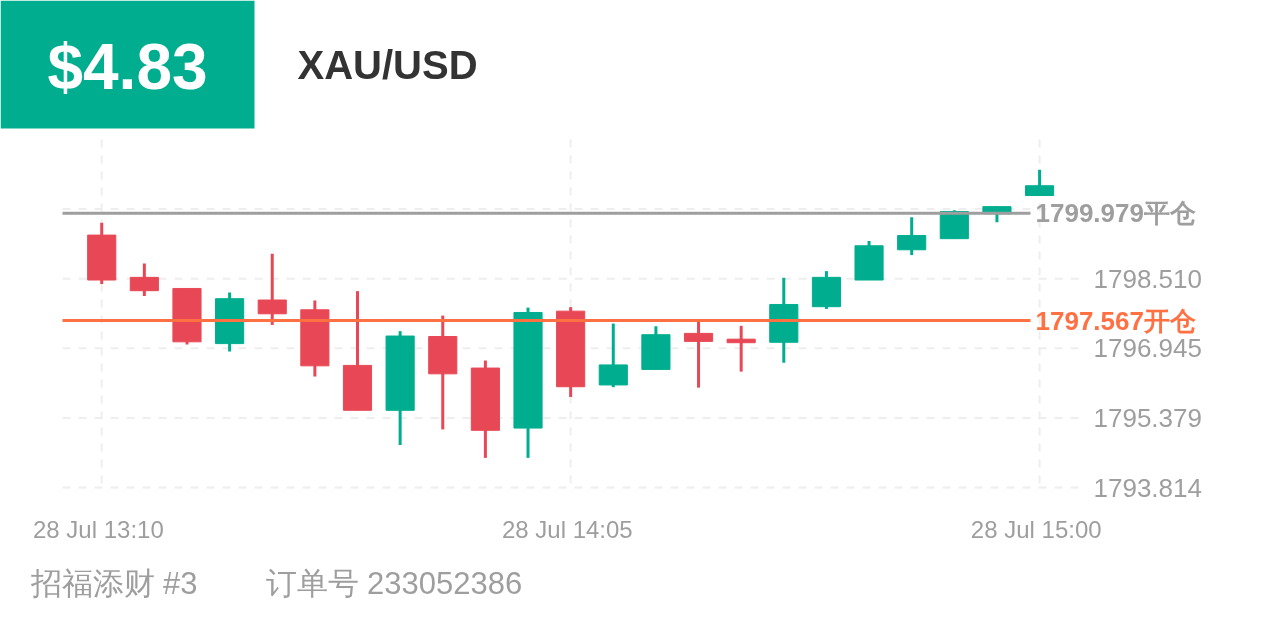 This screenshot has height=633, width=1266. Describe the element at coordinates (1147, 417) in the screenshot. I see `y-tick-label: 1795.379` at that location.